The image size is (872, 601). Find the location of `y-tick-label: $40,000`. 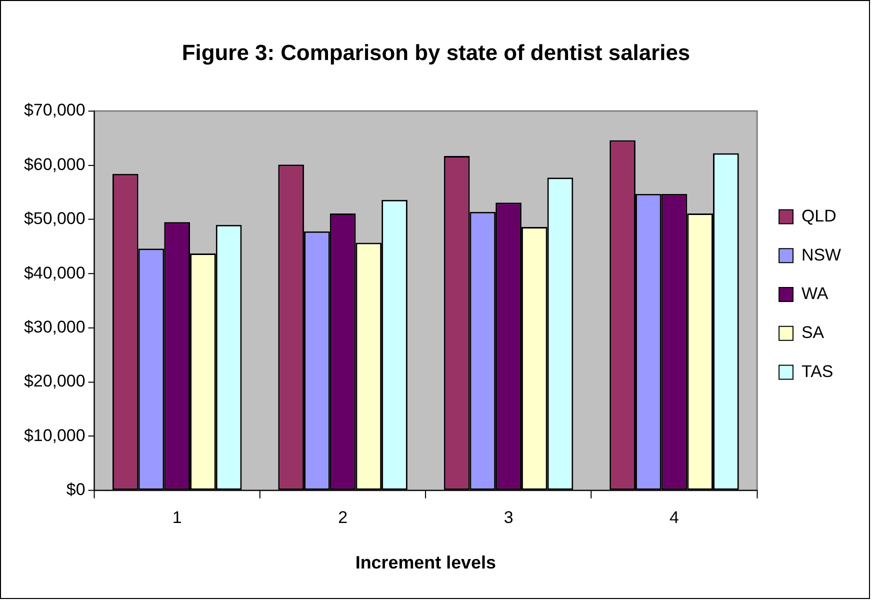

y-tick-label: $40,000 is located at coordinates (55, 272).